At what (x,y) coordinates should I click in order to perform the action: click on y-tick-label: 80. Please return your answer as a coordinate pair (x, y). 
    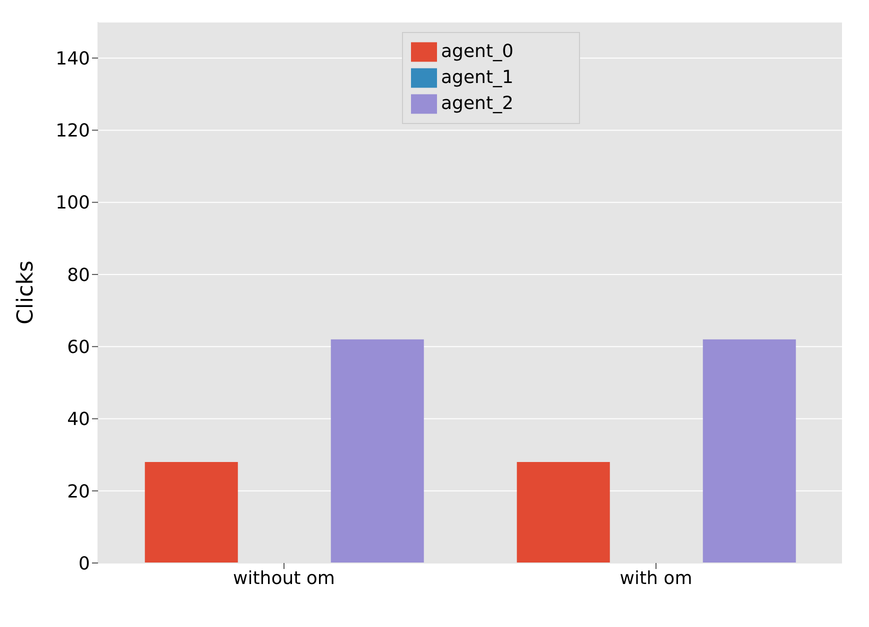
    Looking at the image, I should click on (78, 275).